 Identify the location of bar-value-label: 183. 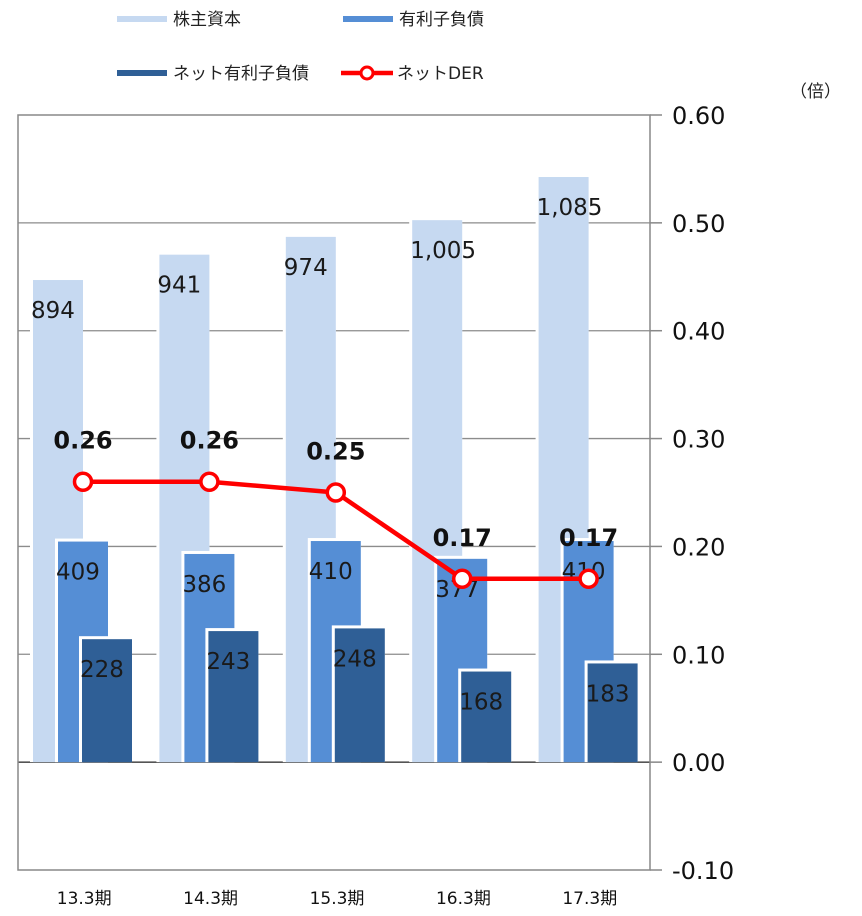
(608, 694).